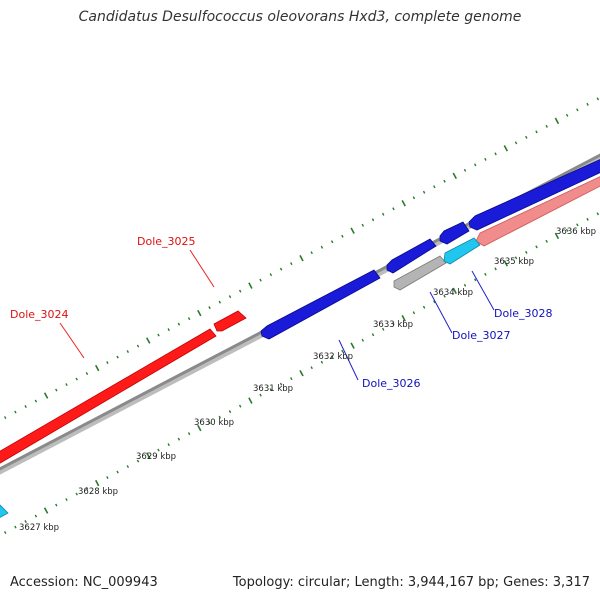  I want to click on gene-cyan-edge, so click(4, 511).